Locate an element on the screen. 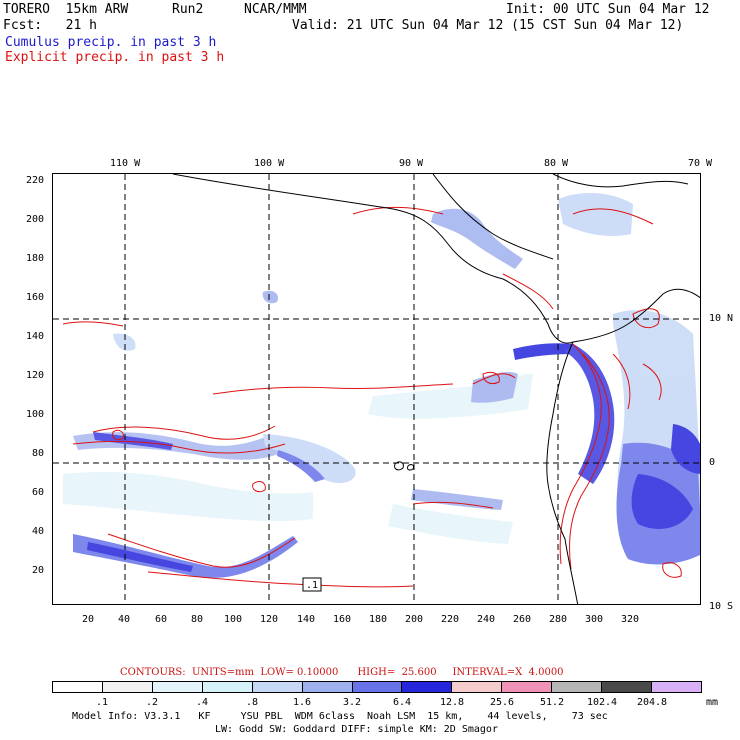  y-tick: 40 is located at coordinates (38, 531).